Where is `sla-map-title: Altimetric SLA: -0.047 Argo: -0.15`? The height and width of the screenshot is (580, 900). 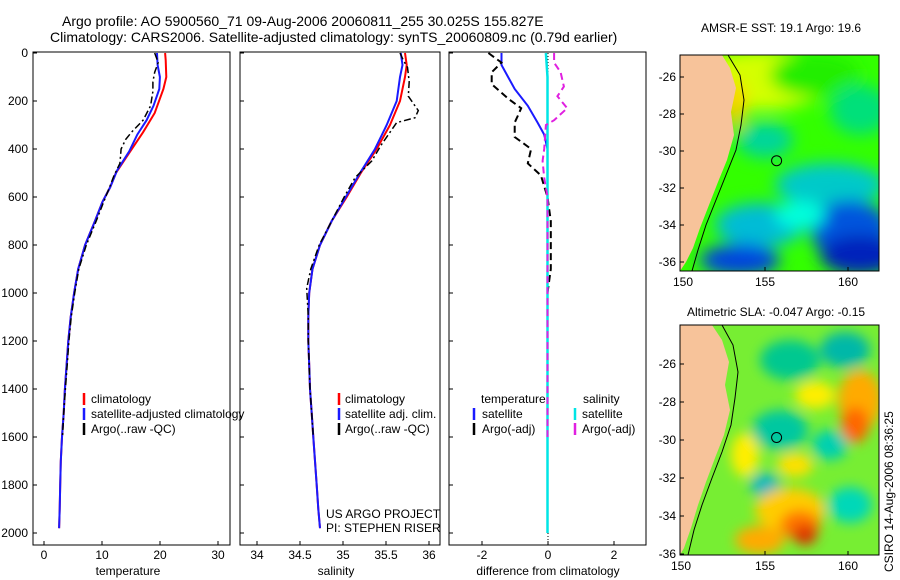
sla-map-title: Altimetric SLA: -0.047 Argo: -0.15 is located at coordinates (776, 312).